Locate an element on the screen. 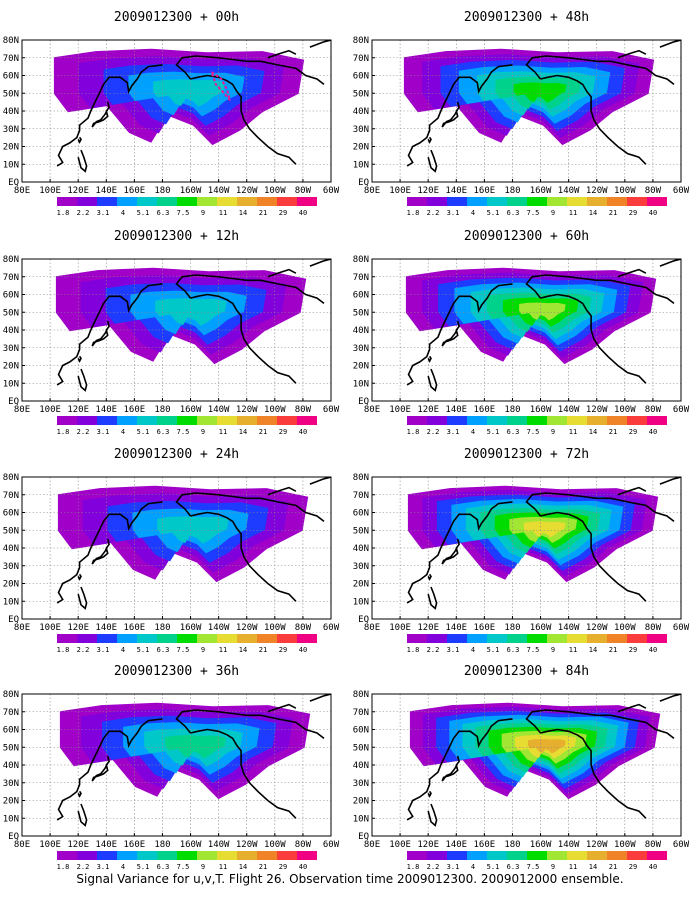 This screenshot has height=900, width=700. colorbar-label: 6.3 is located at coordinates (513, 867).